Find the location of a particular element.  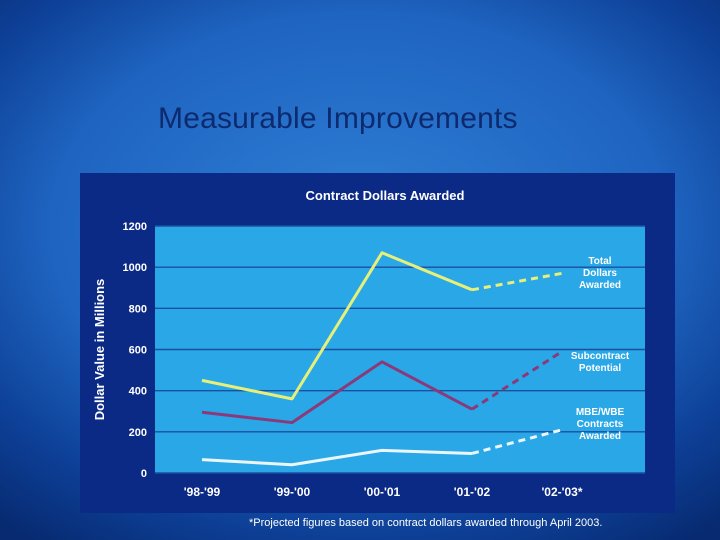

series-label: Potential is located at coordinates (600, 368).